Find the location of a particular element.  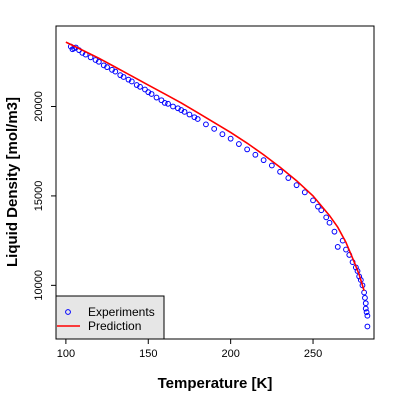

legend-prediction-label: Prediction is located at coordinates (114, 326).